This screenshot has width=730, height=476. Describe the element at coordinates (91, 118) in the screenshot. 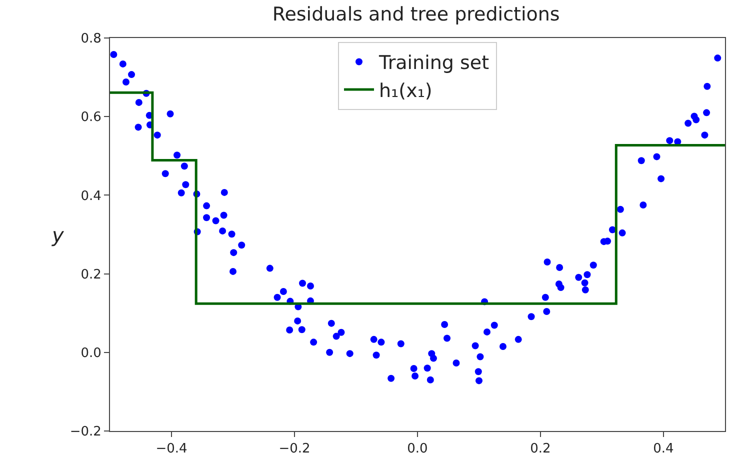

I see `y-tick-label: 0.6` at that location.